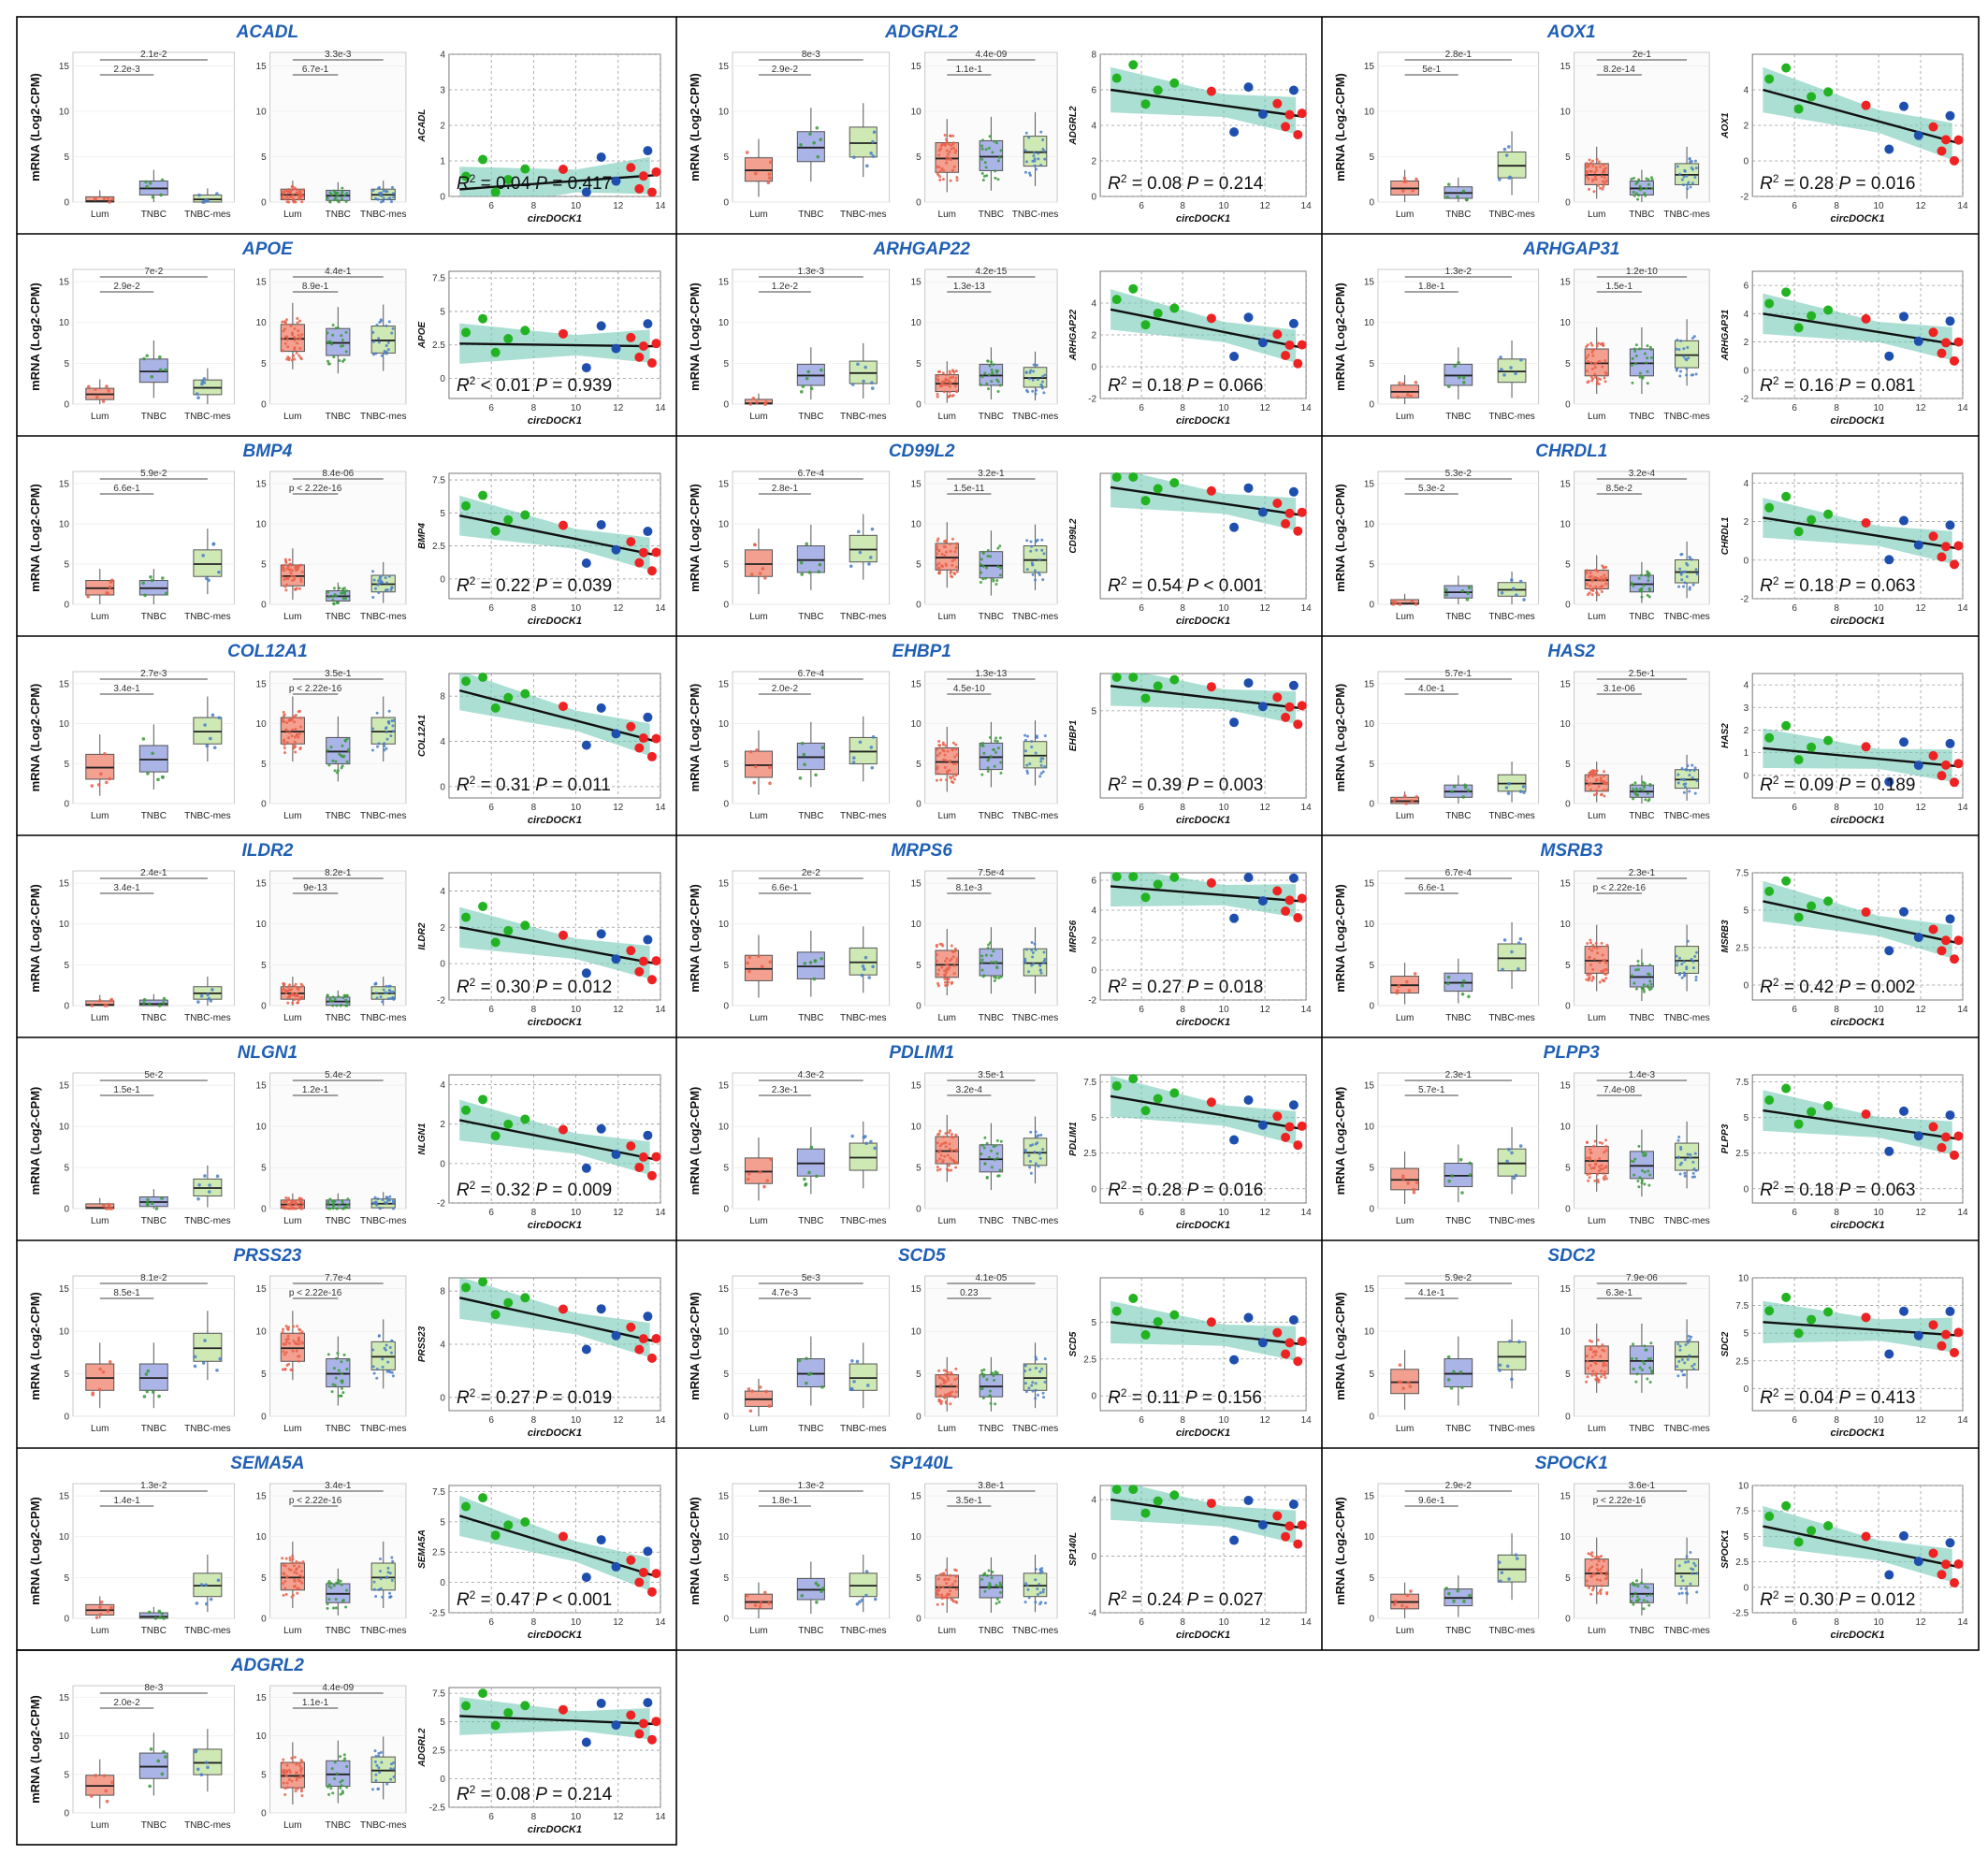 Image resolution: width=1988 pixels, height=1855 pixels. What do you see at coordinates (660, 1623) in the screenshot?
I see `x-tick-label: 14` at bounding box center [660, 1623].